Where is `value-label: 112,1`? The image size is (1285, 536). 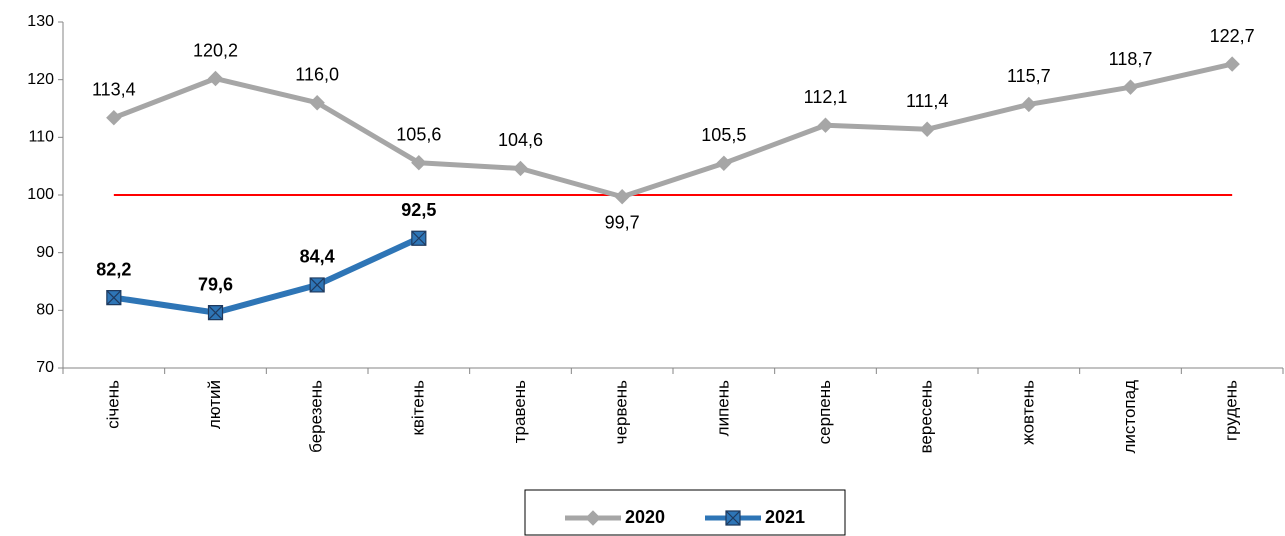
value-label: 112,1 is located at coordinates (826, 97).